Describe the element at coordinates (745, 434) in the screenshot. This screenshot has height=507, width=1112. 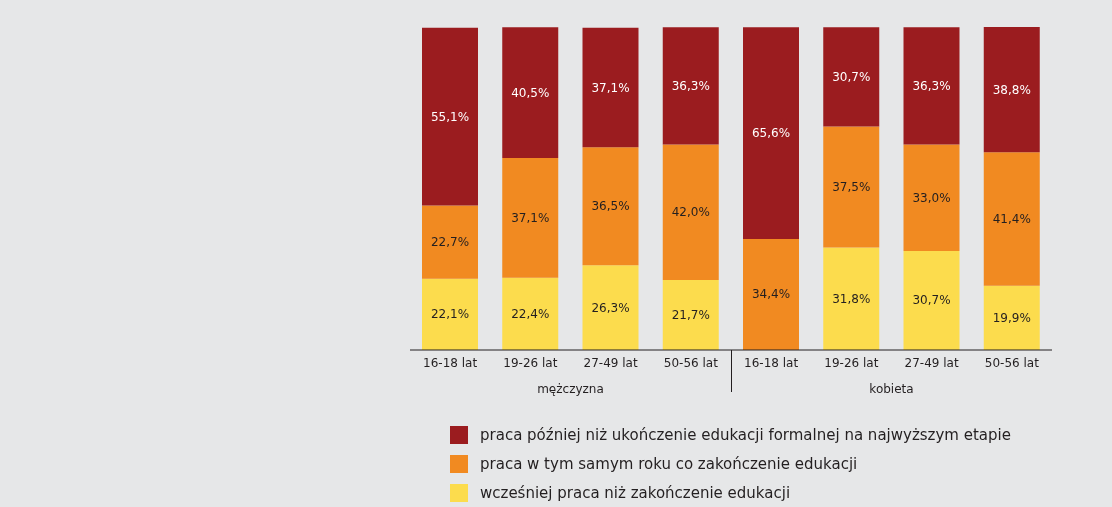
I see `legend-label: praca później niż ukończenie edukacji formalnej na najwyższym etapie` at that location.